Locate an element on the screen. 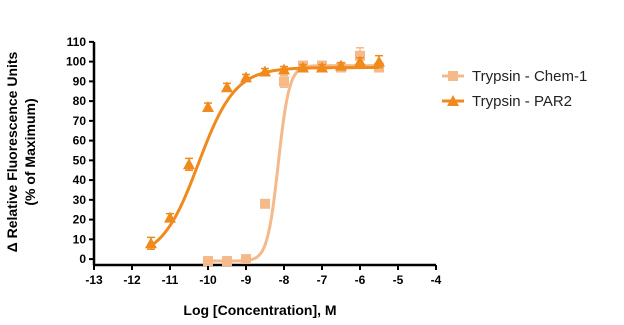 The image size is (624, 325). y-tick-label: 70 is located at coordinates (80, 121).